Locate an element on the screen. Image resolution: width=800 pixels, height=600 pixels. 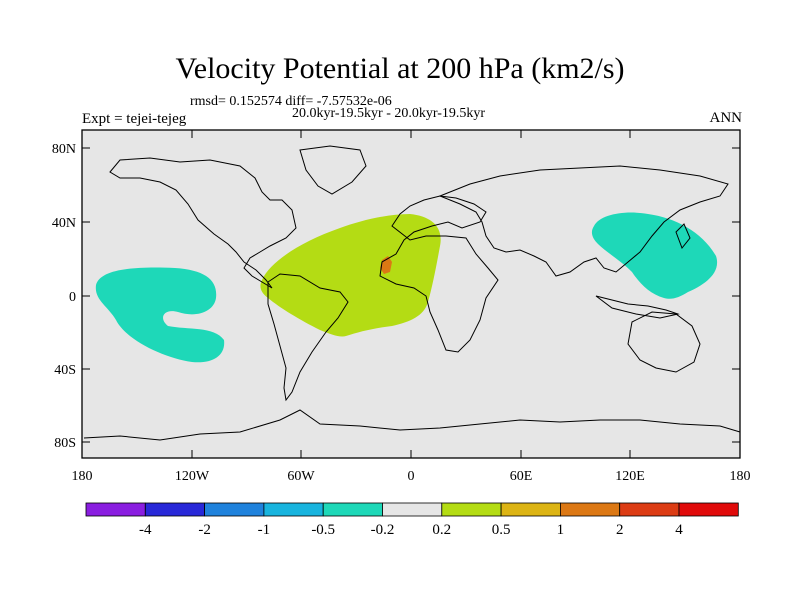
colorbar-label: 1 is located at coordinates (561, 530).